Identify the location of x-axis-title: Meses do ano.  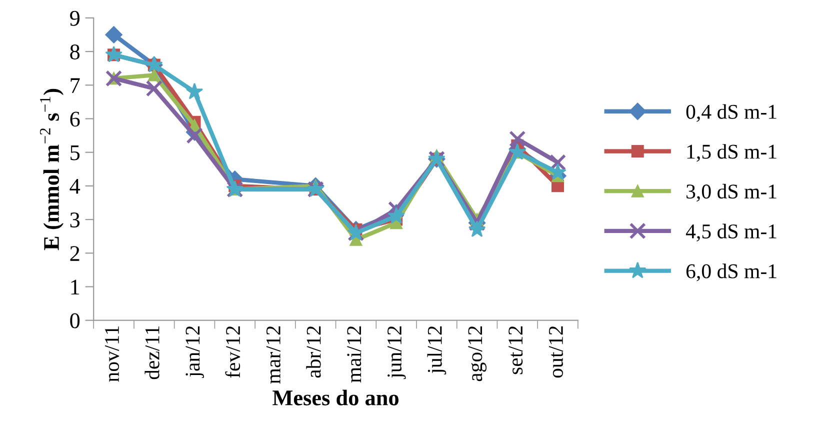
(335, 398).